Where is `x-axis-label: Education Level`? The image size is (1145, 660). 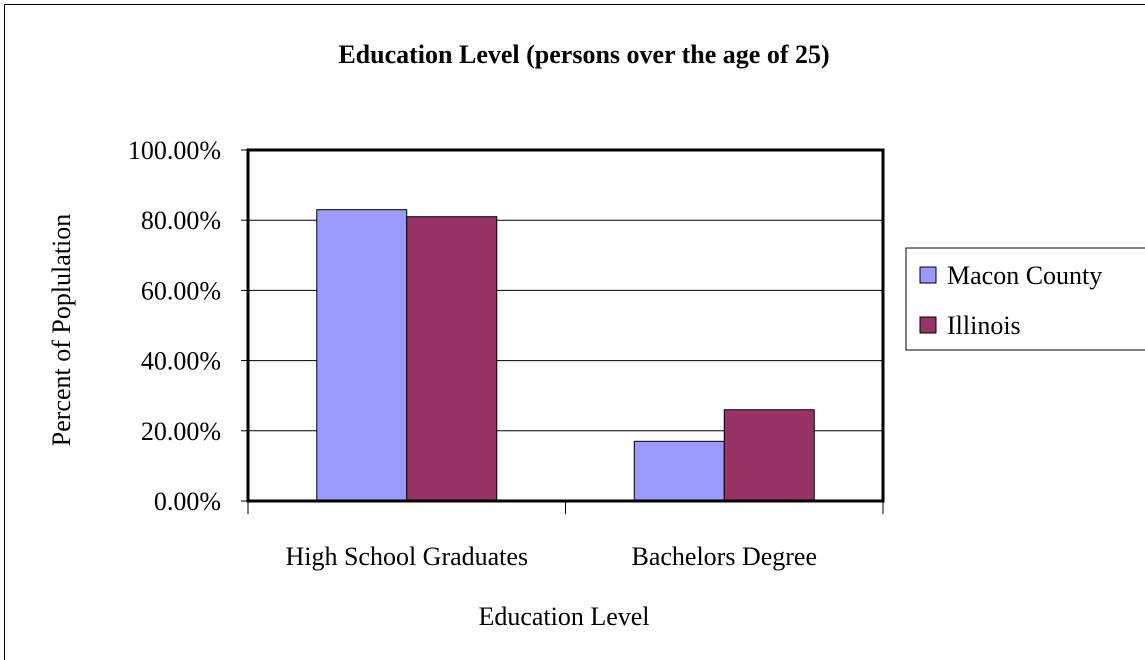
x-axis-label: Education Level is located at coordinates (563, 616).